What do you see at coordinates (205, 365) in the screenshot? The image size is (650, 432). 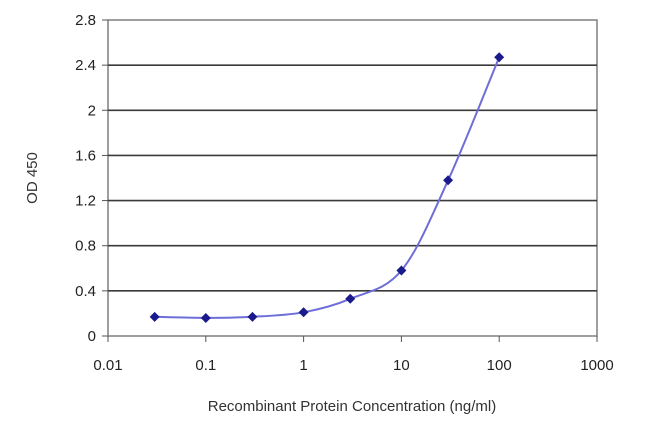 I see `x-tick-label: 0.1` at bounding box center [205, 365].